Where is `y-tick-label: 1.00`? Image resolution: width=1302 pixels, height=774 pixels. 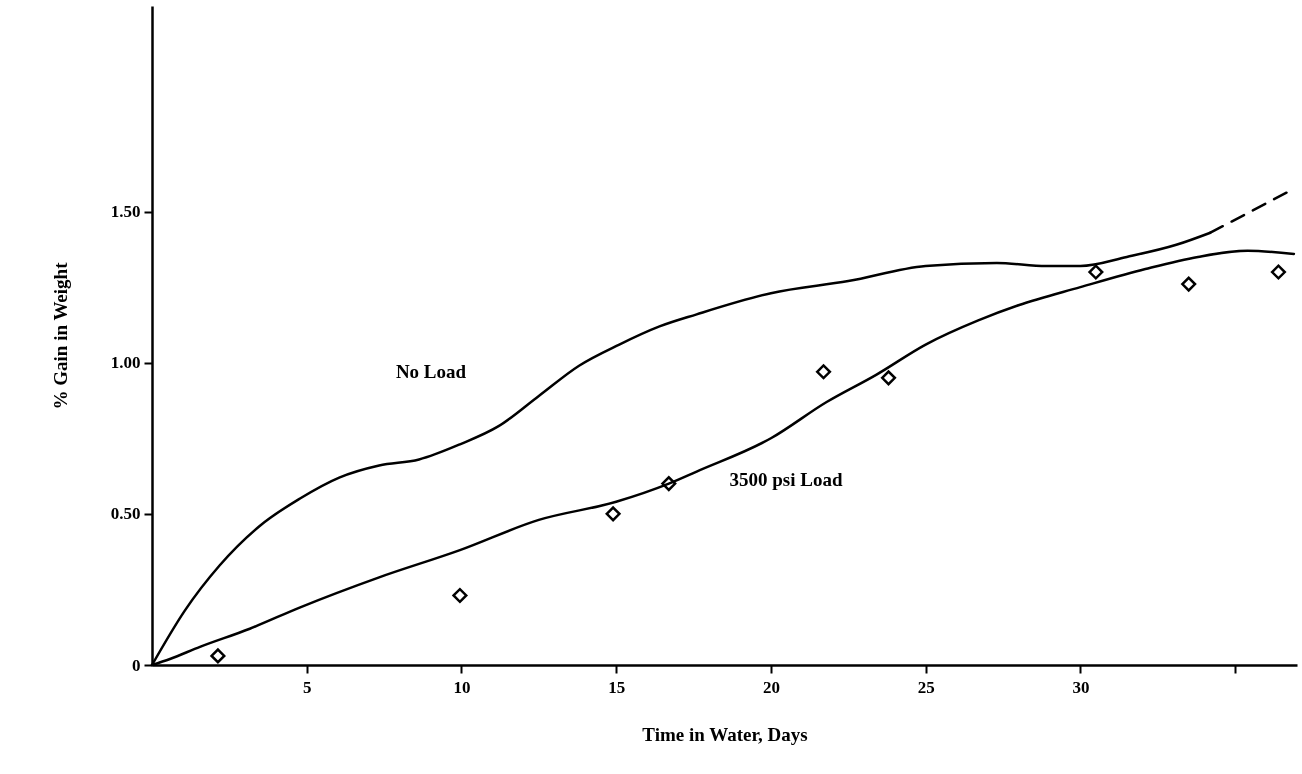 y-tick-label: 1.00 is located at coordinates (125, 363).